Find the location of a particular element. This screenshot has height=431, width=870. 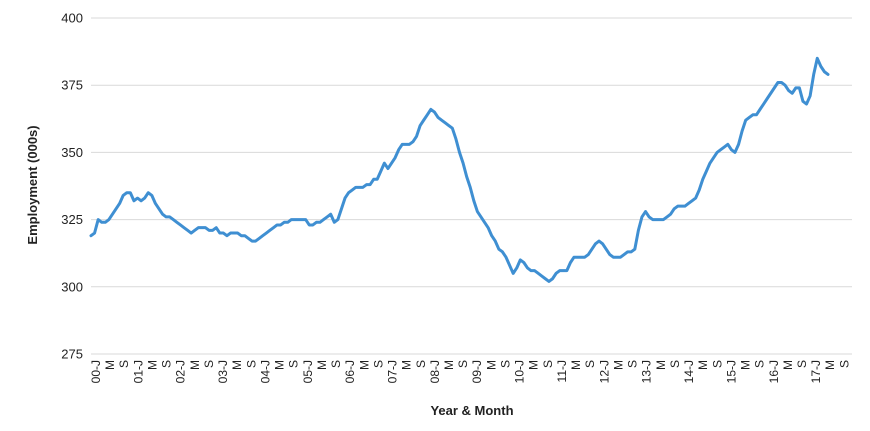

x-tick-label: 16-J is located at coordinates (774, 371).